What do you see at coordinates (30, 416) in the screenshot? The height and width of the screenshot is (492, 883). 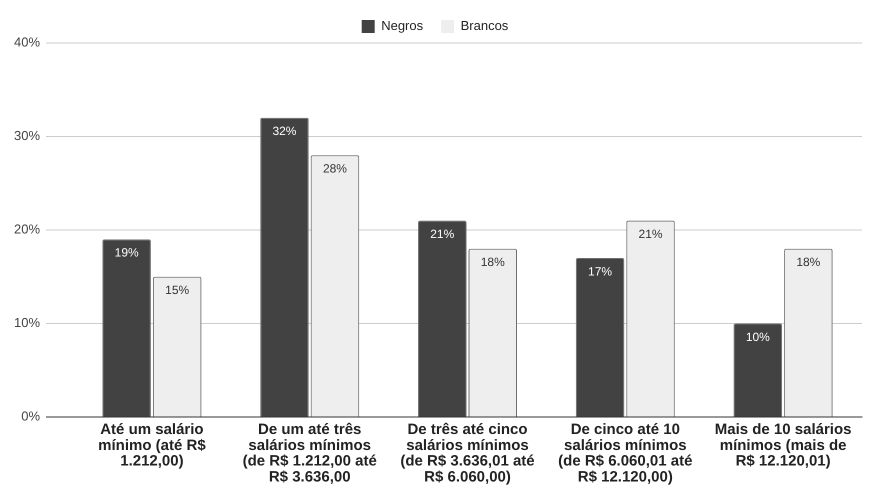 I see `y-tick-label: 0%` at bounding box center [30, 416].